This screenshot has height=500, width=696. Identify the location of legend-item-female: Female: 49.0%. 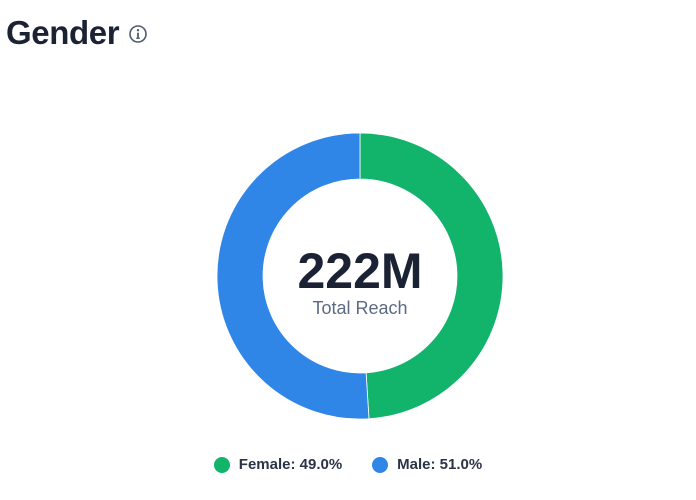
(278, 464).